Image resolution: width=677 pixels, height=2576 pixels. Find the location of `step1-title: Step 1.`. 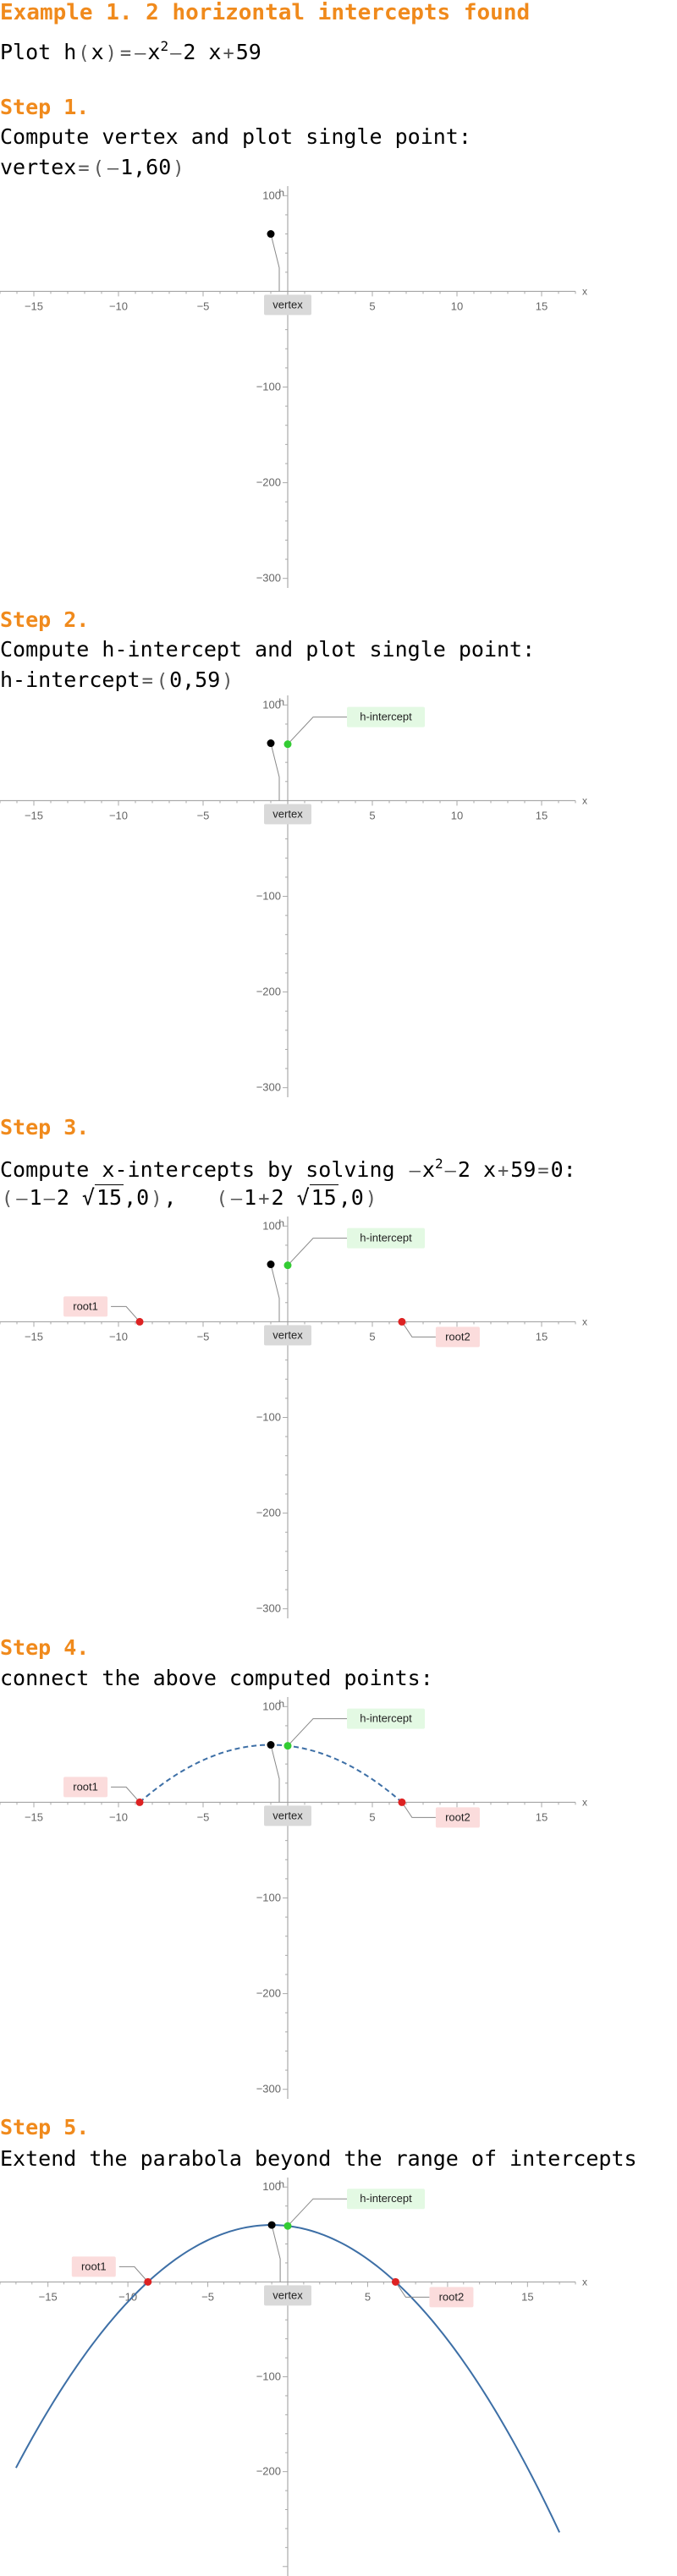

step1-title: Step 1. is located at coordinates (45, 107).